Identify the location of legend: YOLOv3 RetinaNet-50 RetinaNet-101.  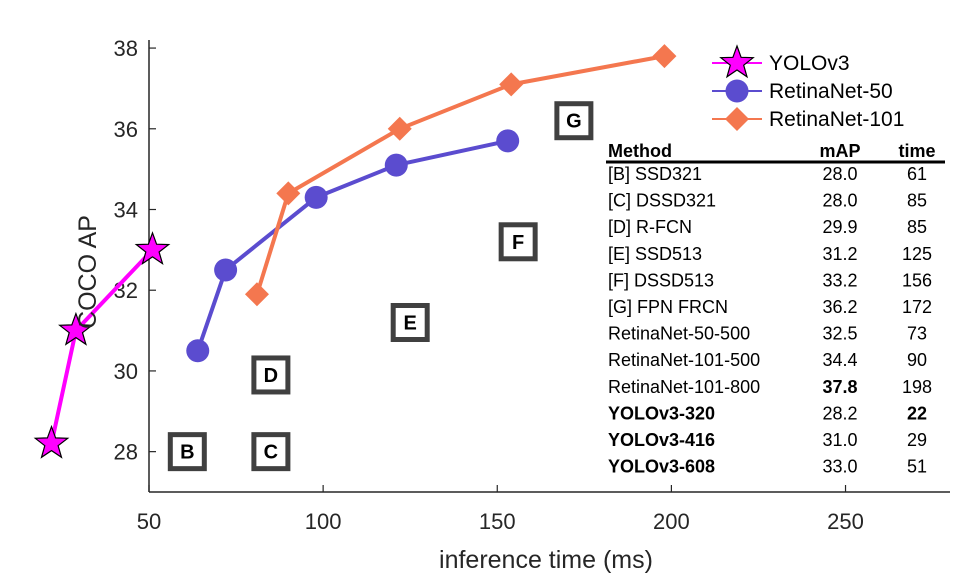
(808, 87).